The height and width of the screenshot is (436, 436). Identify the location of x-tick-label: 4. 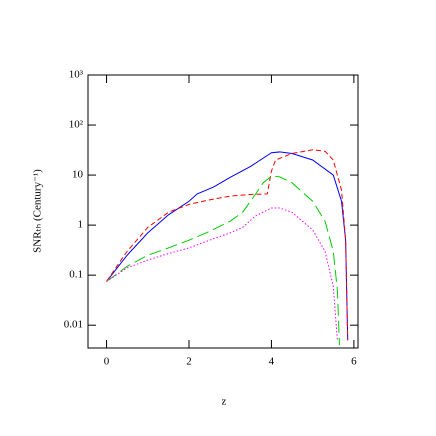
(272, 362).